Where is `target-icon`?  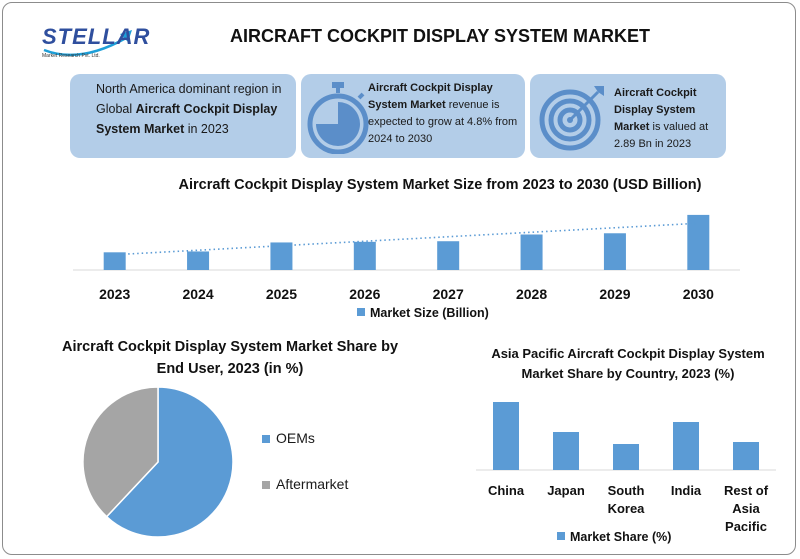 target-icon is located at coordinates (571, 118).